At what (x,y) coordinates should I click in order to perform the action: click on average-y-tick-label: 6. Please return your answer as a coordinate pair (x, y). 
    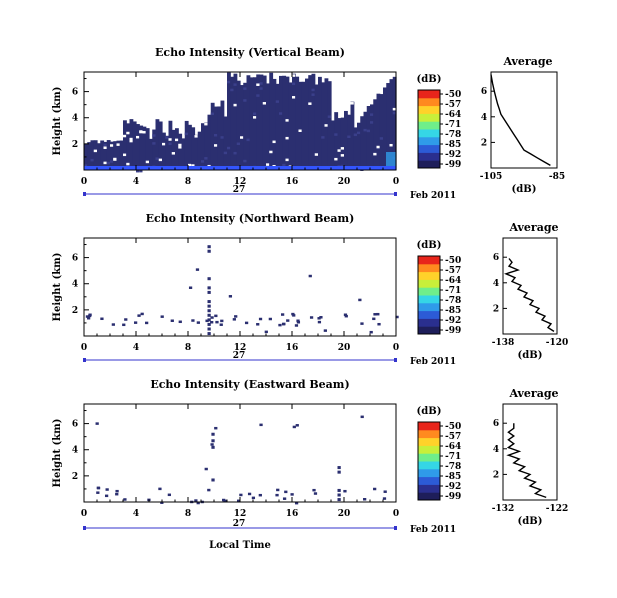
    Looking at the image, I should click on (484, 92).